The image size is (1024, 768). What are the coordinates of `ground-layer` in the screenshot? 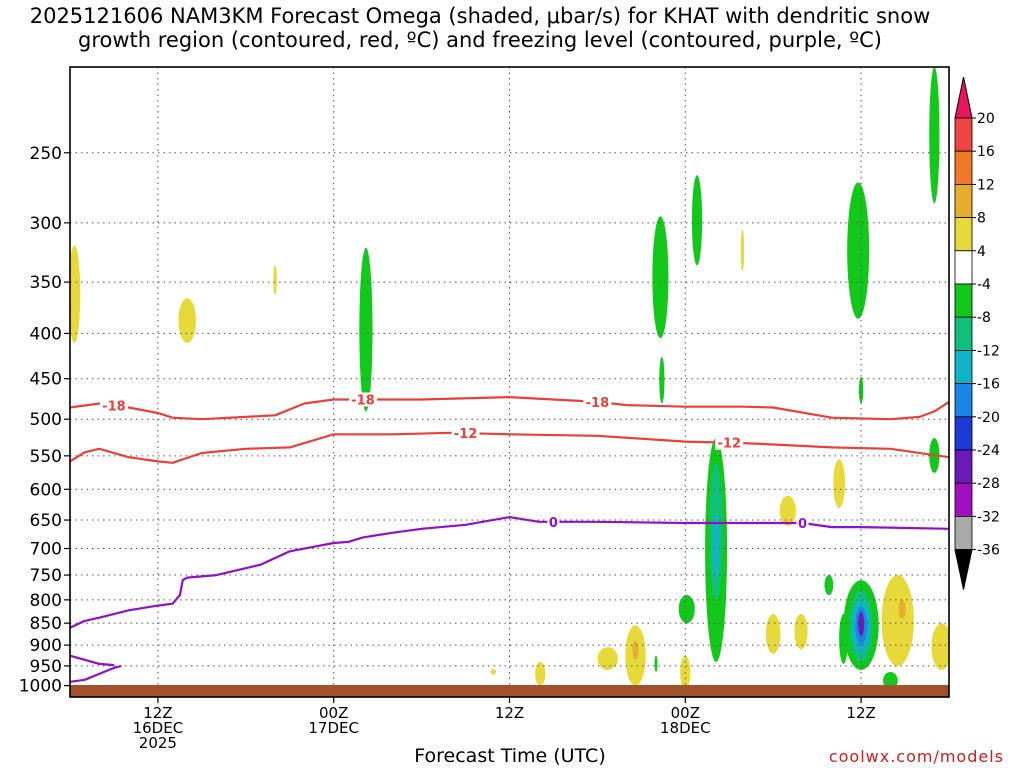 It's located at (509, 691).